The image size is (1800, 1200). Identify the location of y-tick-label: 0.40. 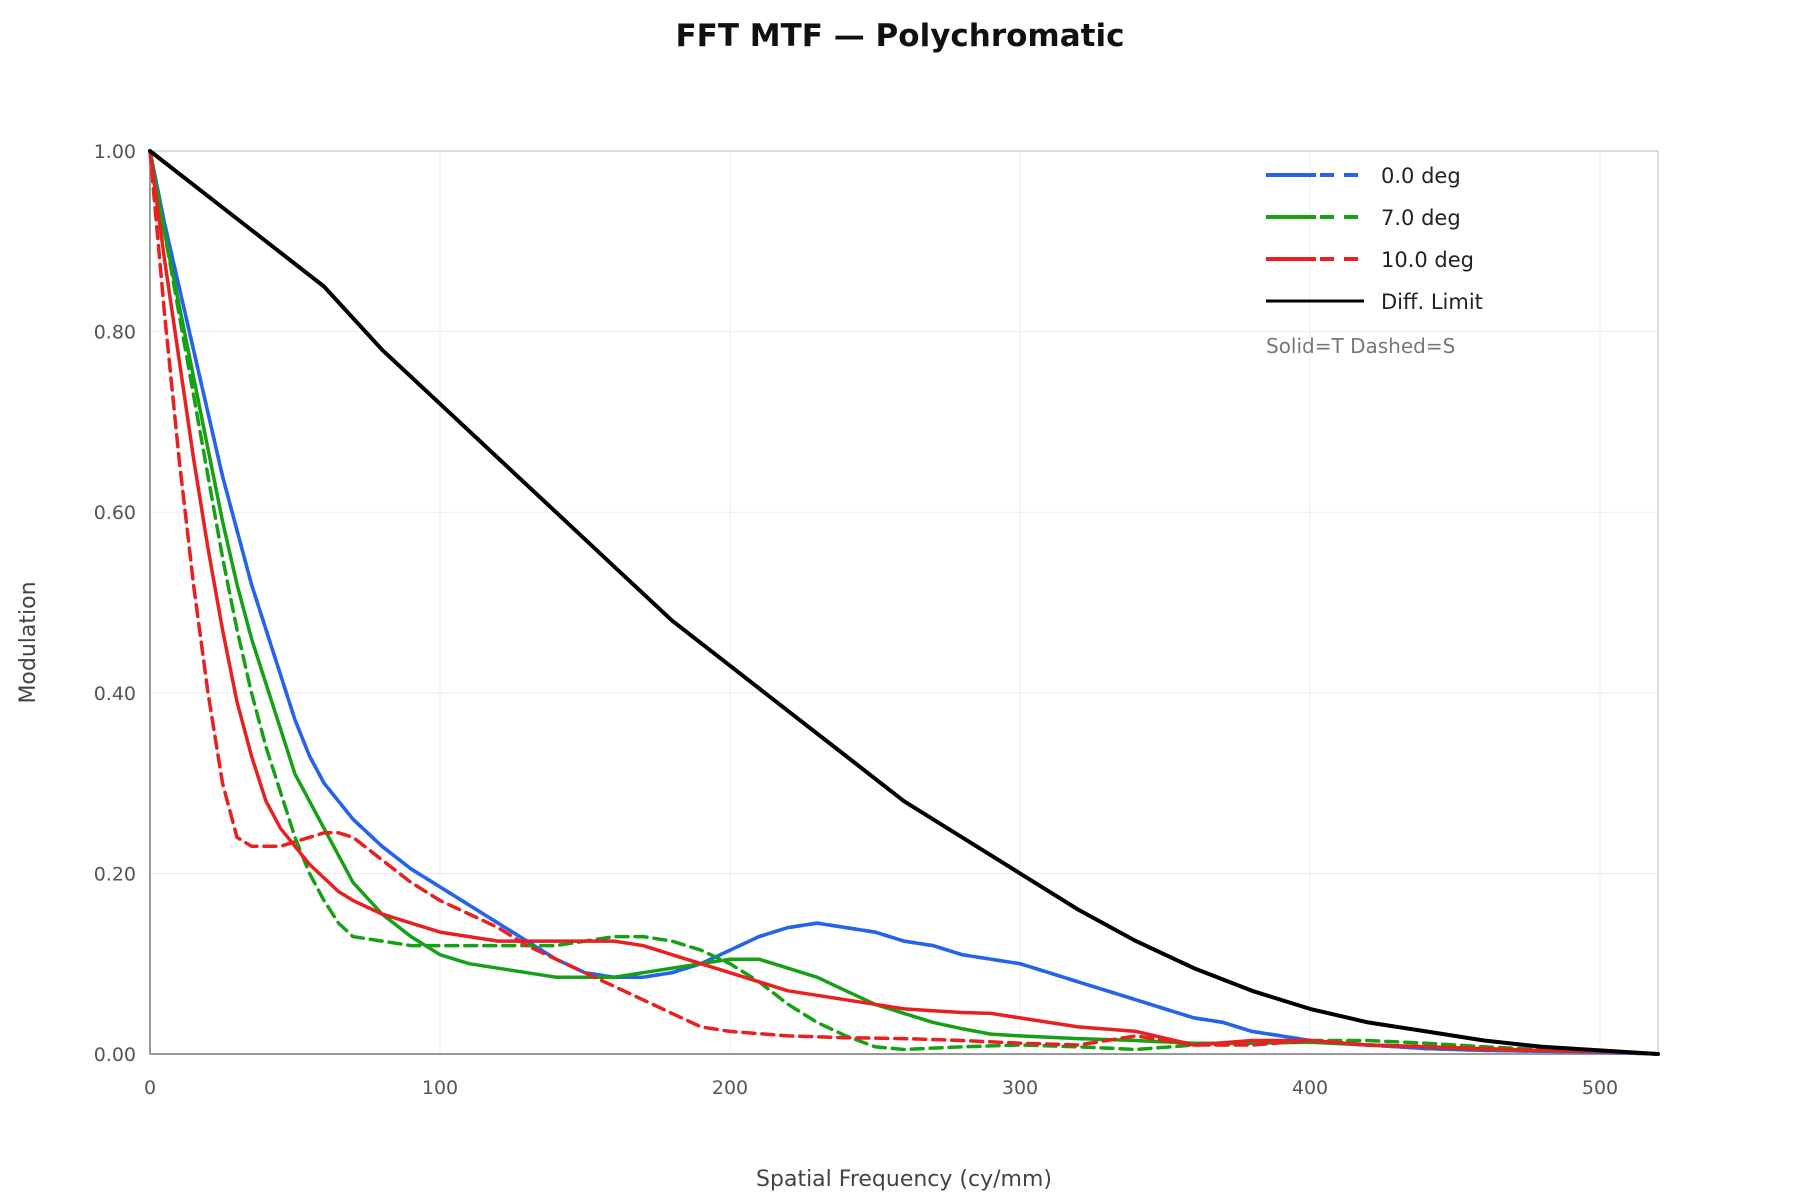
(115, 694).